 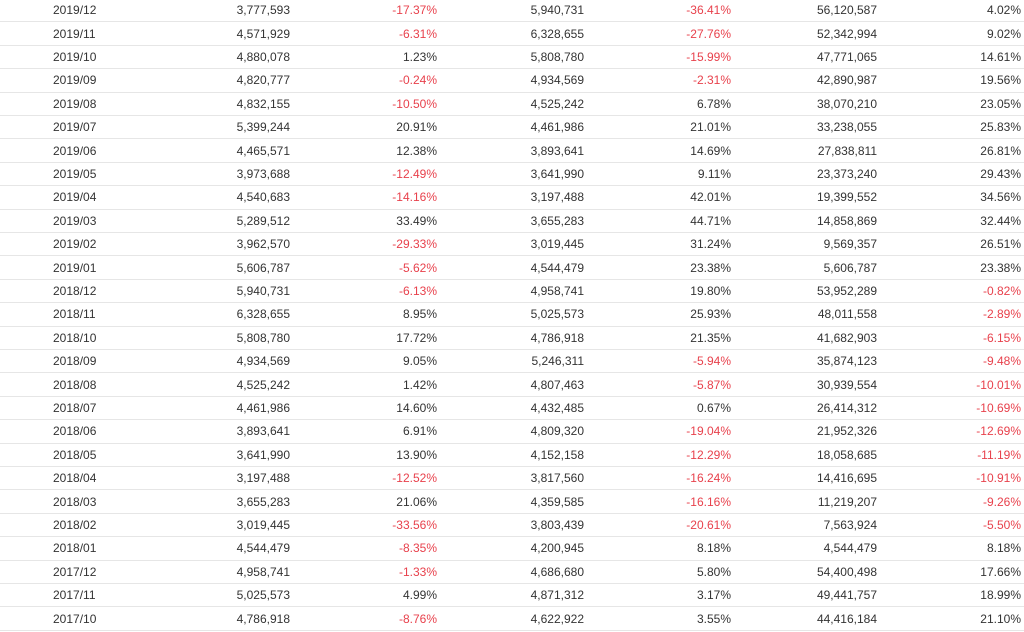 I want to click on change-cell: -6.13%, so click(x=417, y=290).